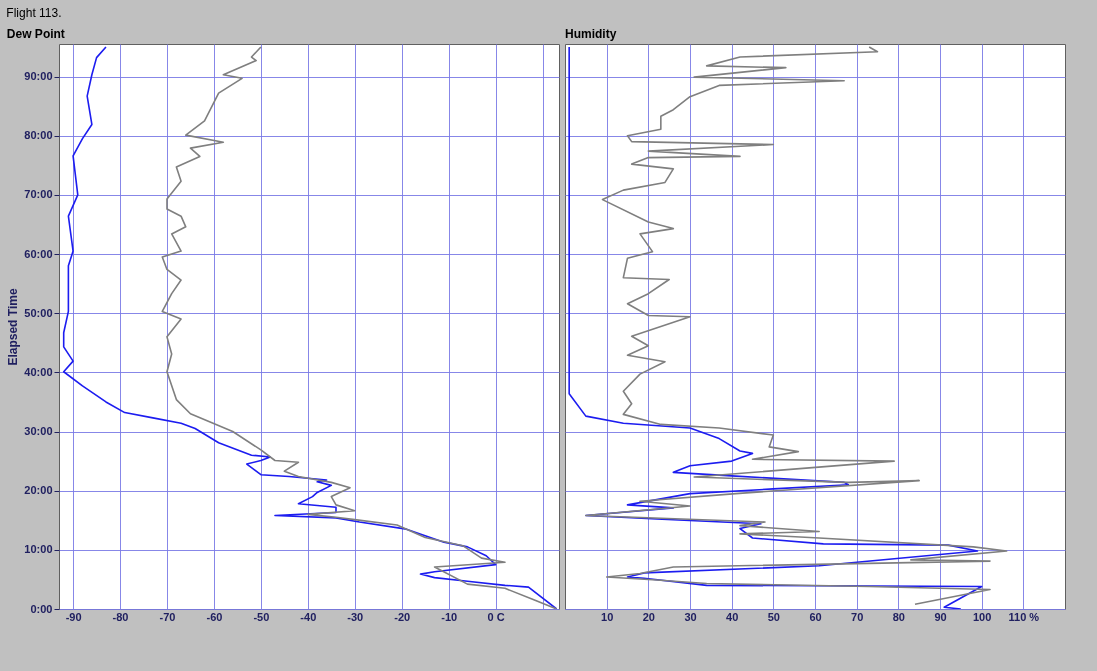 The height and width of the screenshot is (671, 1097). Describe the element at coordinates (648, 616) in the screenshot. I see `x-tick-label: 20` at that location.